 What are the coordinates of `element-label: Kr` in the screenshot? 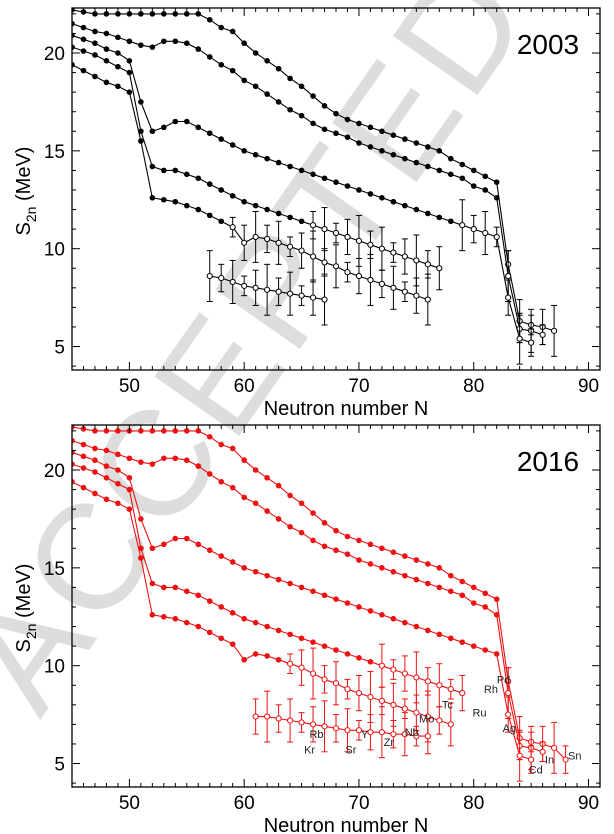 It's located at (309, 751).